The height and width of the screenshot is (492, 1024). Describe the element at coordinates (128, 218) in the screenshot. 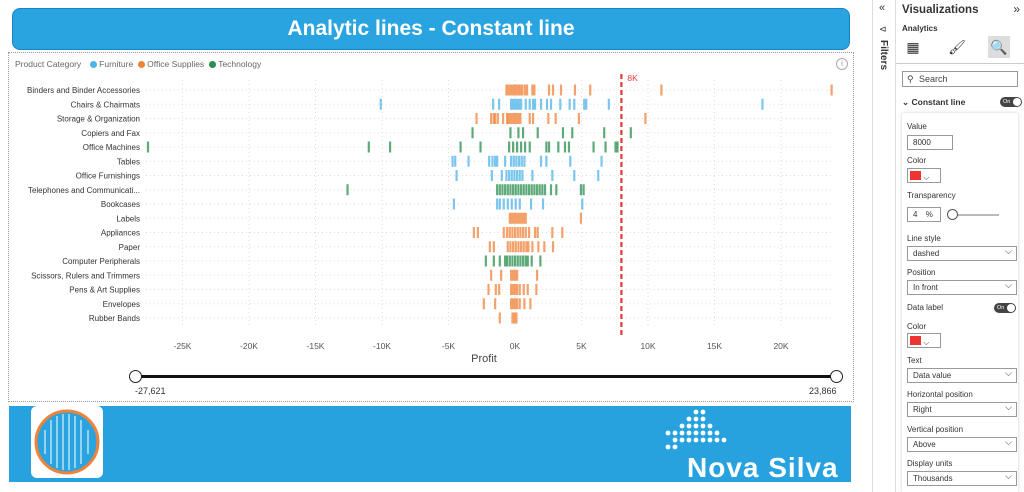

I see `category-label: Labels` at that location.